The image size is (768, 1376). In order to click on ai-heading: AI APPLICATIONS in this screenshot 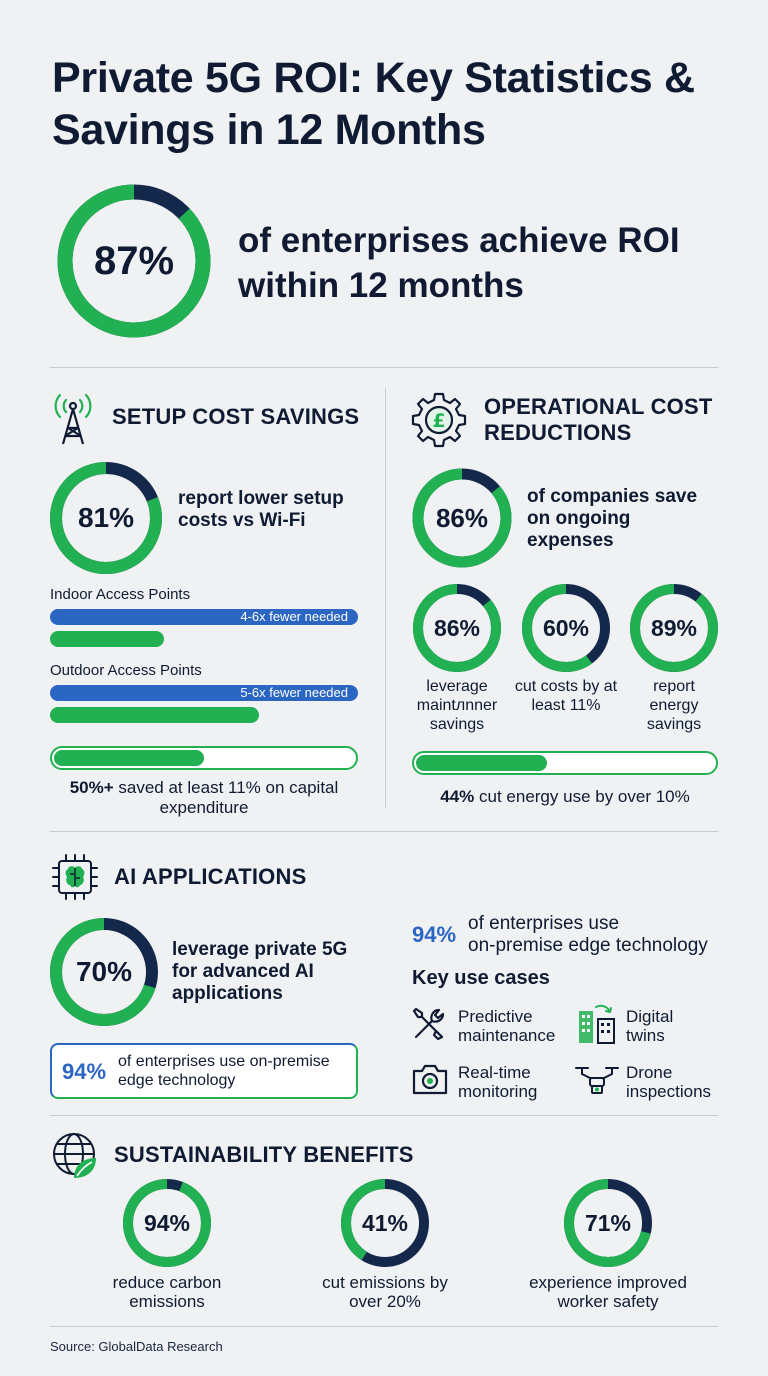, I will do `click(210, 876)`.